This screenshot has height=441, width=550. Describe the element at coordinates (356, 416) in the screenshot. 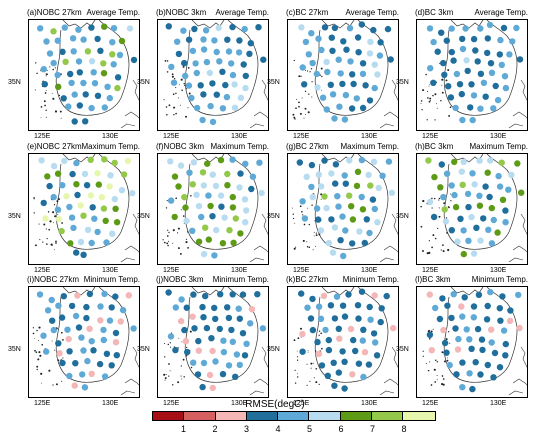

I see `colorbar-swatch` at that location.